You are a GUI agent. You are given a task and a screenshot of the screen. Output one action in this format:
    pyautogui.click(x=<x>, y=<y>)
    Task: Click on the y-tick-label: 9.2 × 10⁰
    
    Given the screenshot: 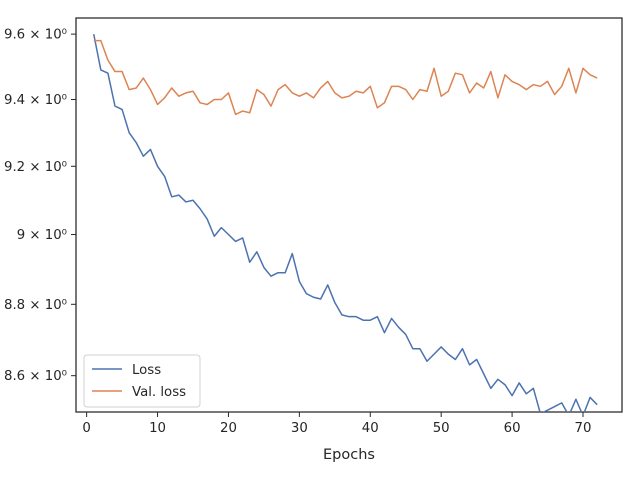 What is the action you would take?
    pyautogui.click(x=35, y=167)
    